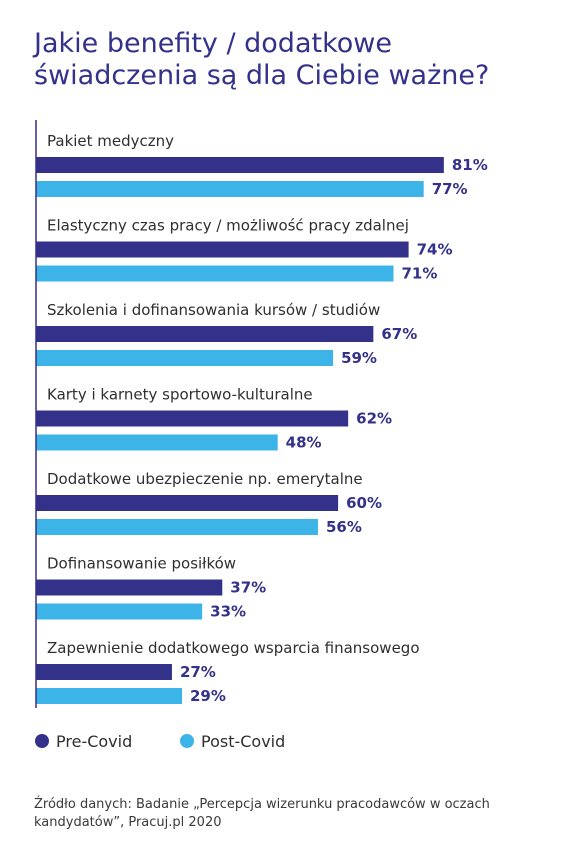 This screenshot has width=573, height=857. Describe the element at coordinates (399, 334) in the screenshot. I see `value-label-pre-covid: 67%` at that location.